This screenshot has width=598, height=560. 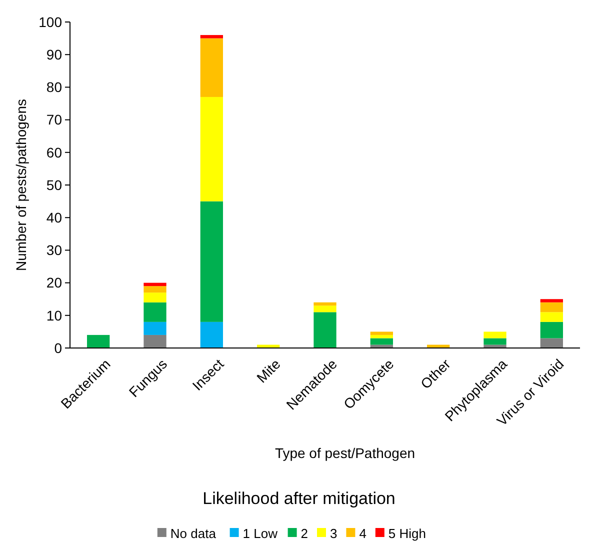 What do you see at coordinates (54, 315) in the screenshot?
I see `y-tick-label: 10` at bounding box center [54, 315].